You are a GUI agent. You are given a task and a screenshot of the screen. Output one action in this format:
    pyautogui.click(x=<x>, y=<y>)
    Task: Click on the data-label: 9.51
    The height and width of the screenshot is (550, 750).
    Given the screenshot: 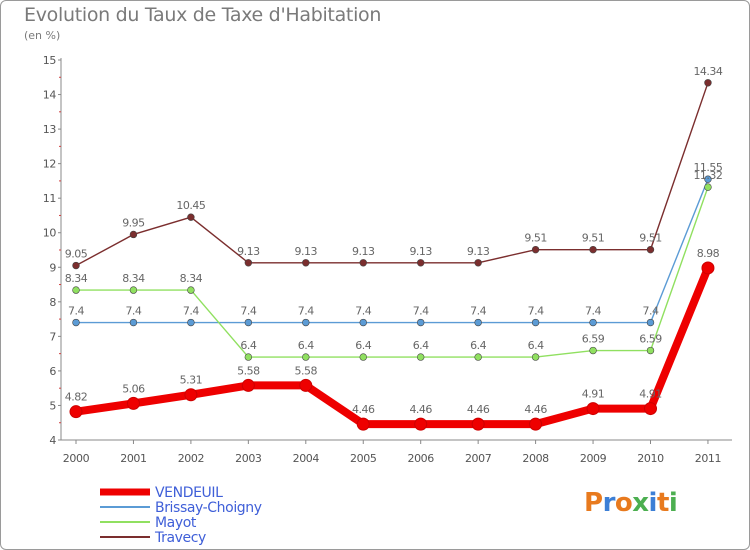 What is the action you would take?
    pyautogui.click(x=535, y=238)
    